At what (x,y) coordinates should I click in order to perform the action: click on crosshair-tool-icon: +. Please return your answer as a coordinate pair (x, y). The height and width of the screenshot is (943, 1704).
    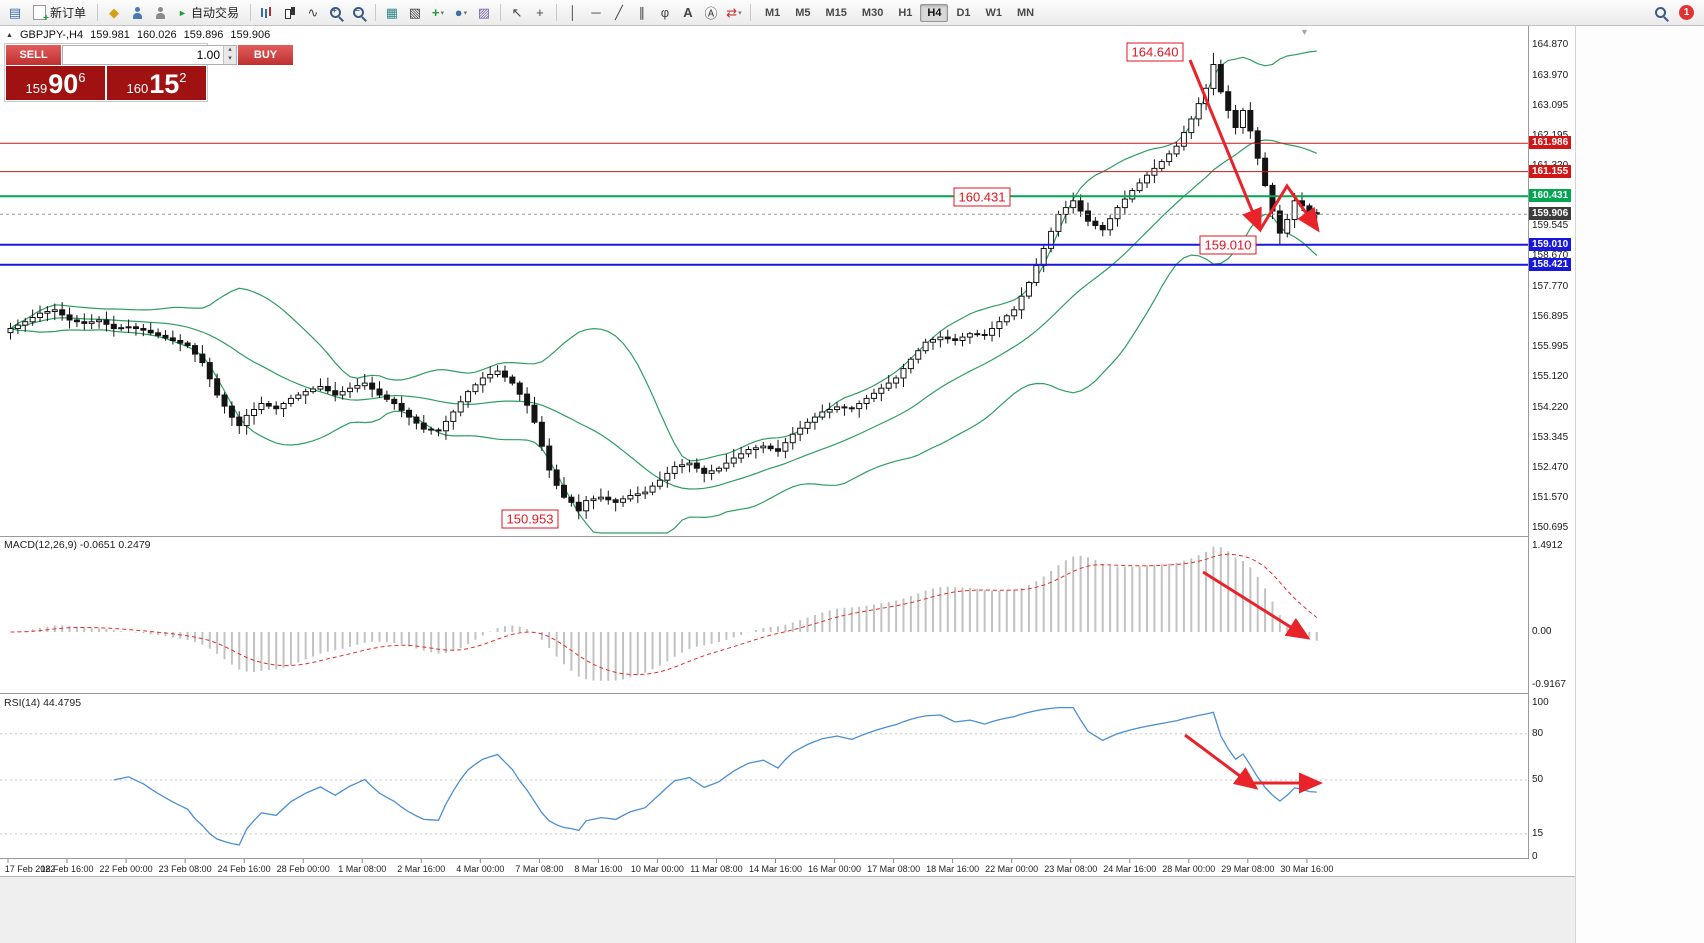
    Looking at the image, I should click on (540, 12).